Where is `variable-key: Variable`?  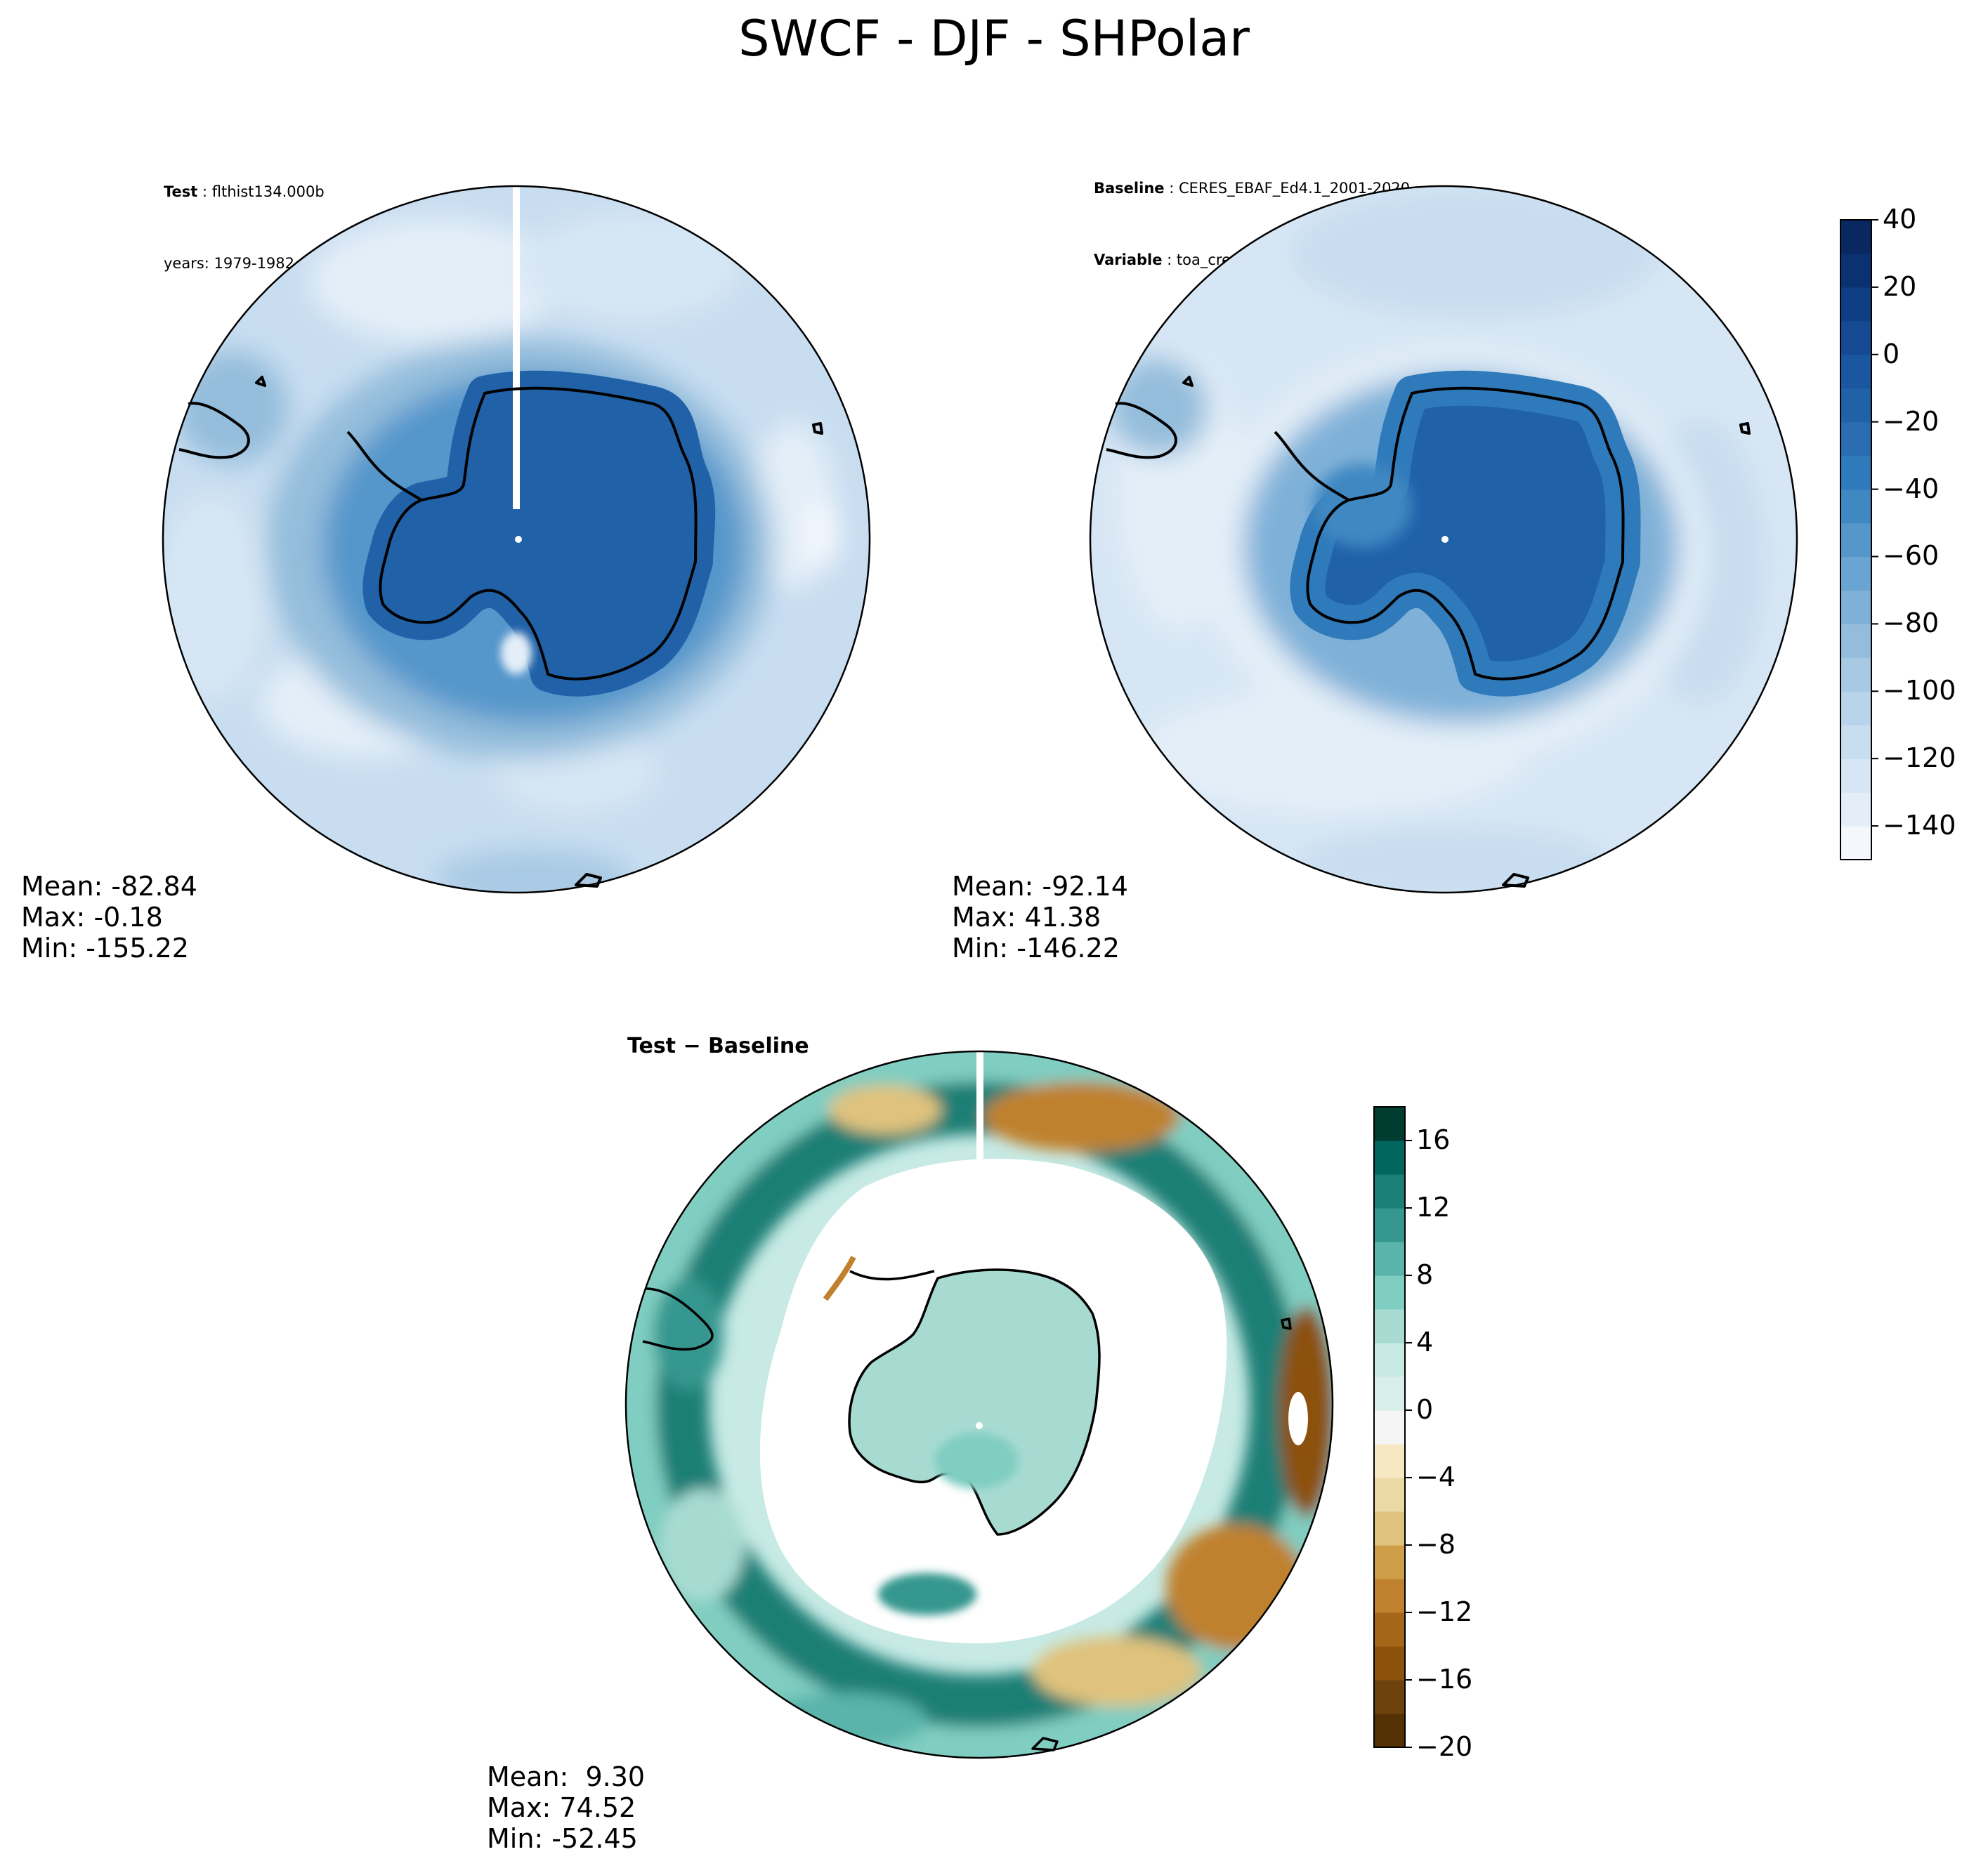
variable-key: Variable is located at coordinates (1128, 259).